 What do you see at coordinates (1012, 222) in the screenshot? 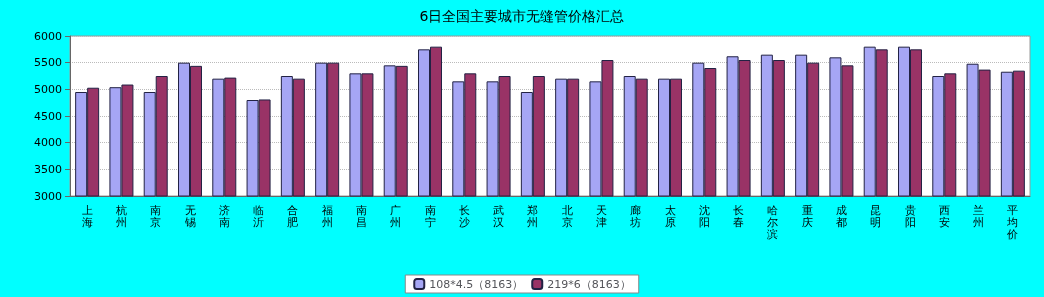
I see `x-tick-label: 平均价` at bounding box center [1012, 222].